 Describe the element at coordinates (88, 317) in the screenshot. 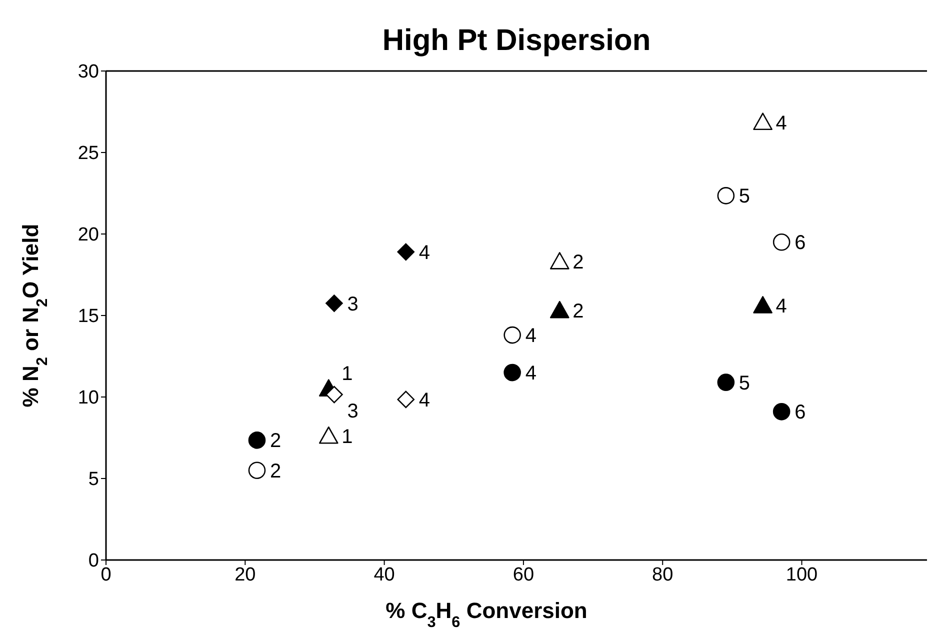

I see `y-tick-label: 15` at that location.